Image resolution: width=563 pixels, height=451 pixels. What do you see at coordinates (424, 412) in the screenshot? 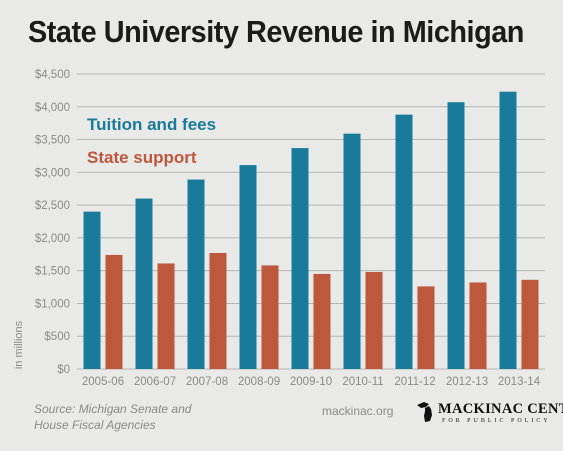
I see `michigan-map-icon` at bounding box center [424, 412].